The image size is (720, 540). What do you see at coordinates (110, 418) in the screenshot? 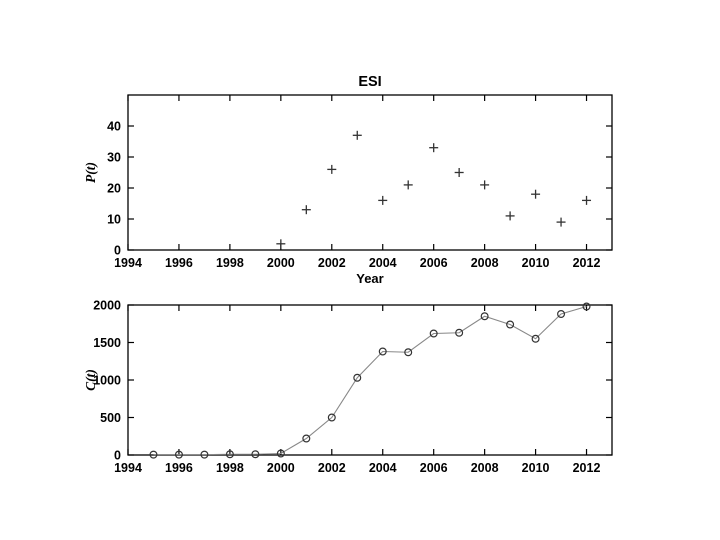
I see `bottom-plot-ytick-label: 500` at bounding box center [110, 418].